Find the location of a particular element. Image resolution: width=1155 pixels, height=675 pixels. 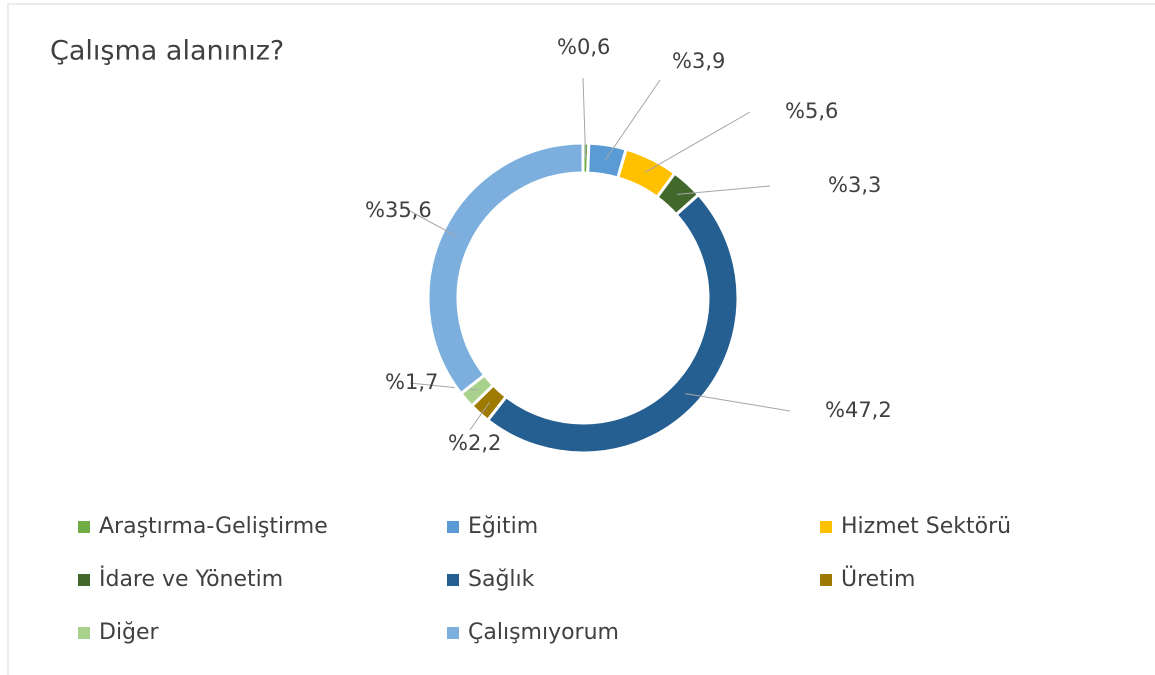

data-label: %3,3 is located at coordinates (854, 185).